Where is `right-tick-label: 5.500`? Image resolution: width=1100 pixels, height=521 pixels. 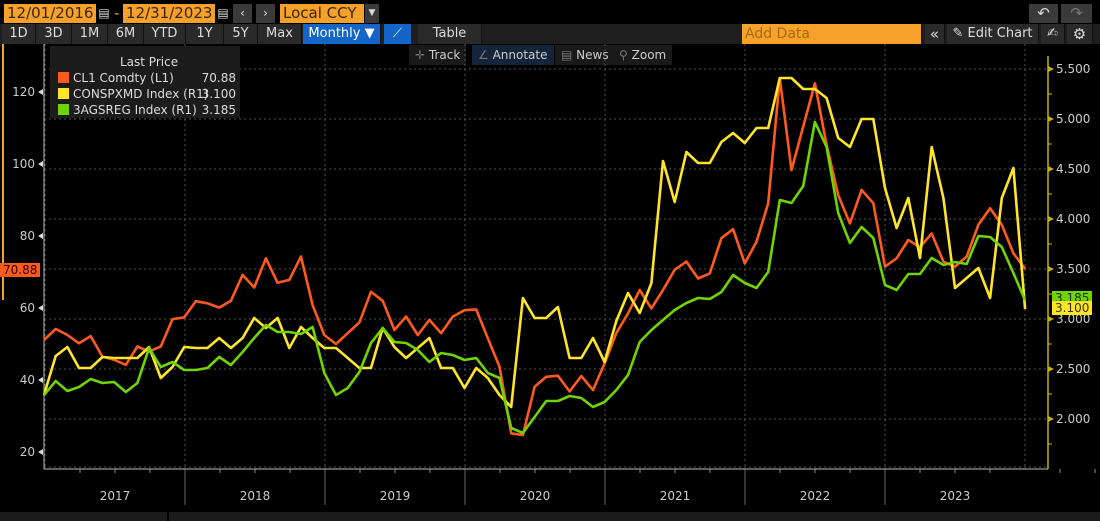 right-tick-label: 5.500 is located at coordinates (1073, 69).